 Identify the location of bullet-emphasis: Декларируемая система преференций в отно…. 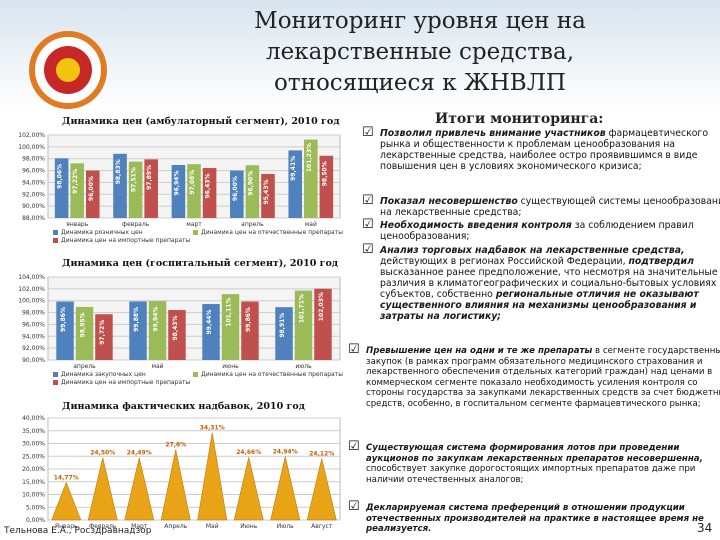
(535, 519).